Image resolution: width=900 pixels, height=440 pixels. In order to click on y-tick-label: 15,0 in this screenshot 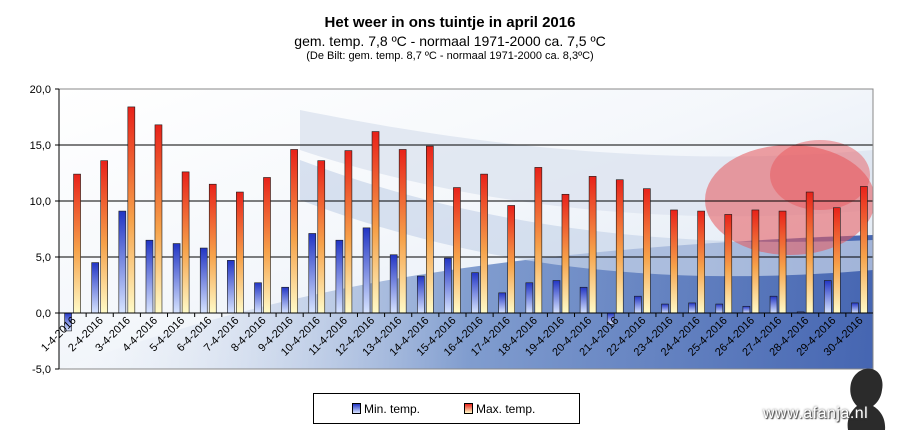, I will do `click(40, 146)`.